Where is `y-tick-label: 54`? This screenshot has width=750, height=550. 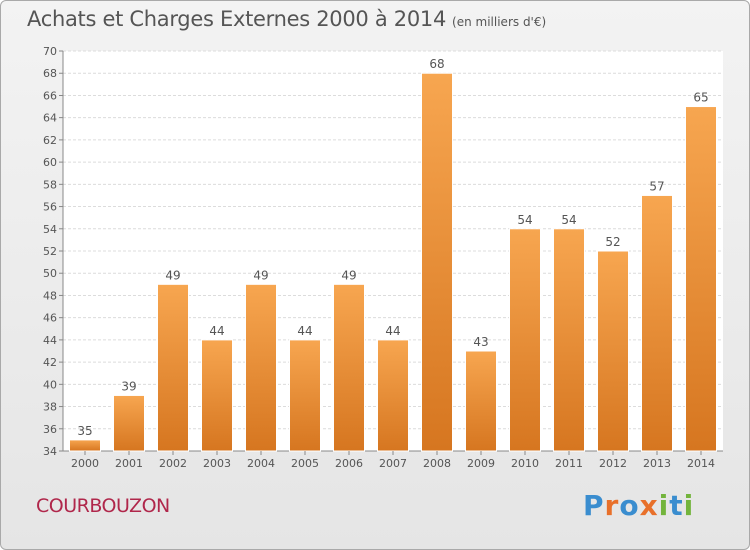 y-tick-label: 54 is located at coordinates (50, 229).